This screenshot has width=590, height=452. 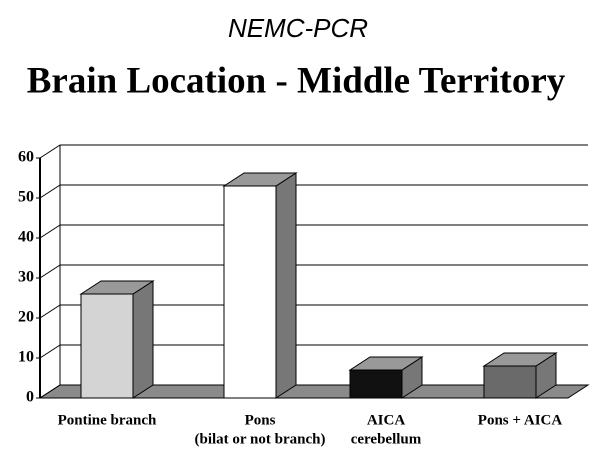 I want to click on x-tick-label: Pontine branch, so click(x=107, y=420).